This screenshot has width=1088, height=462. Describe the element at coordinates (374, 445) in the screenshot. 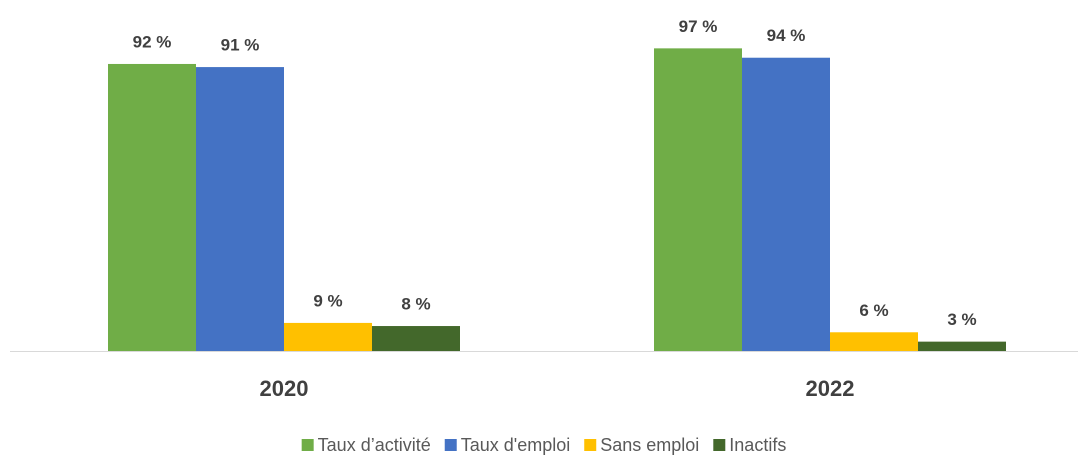

I see `legend-label: Taux d’activité` at that location.